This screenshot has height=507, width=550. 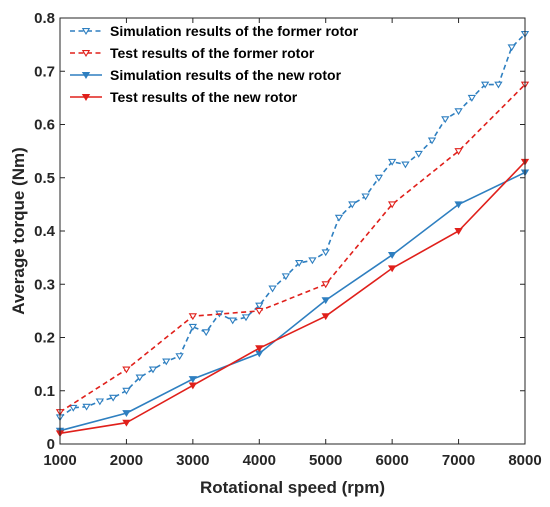 What do you see at coordinates (45, 231) in the screenshot?
I see `y-tick-label: 0.4` at bounding box center [45, 231].